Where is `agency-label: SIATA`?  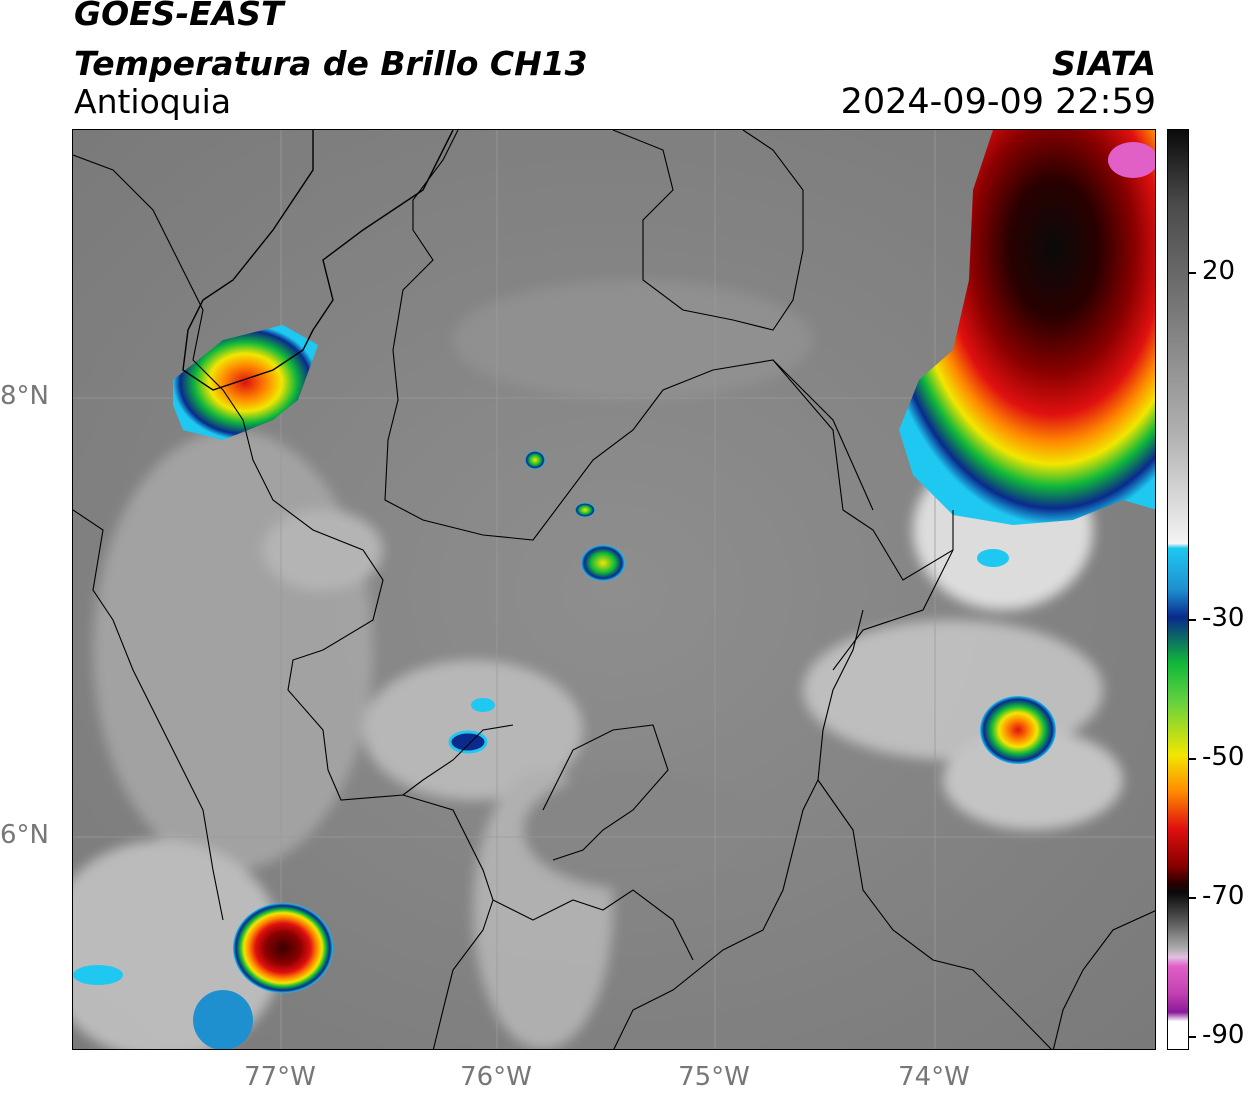 agency-label: SIATA is located at coordinates (1104, 63).